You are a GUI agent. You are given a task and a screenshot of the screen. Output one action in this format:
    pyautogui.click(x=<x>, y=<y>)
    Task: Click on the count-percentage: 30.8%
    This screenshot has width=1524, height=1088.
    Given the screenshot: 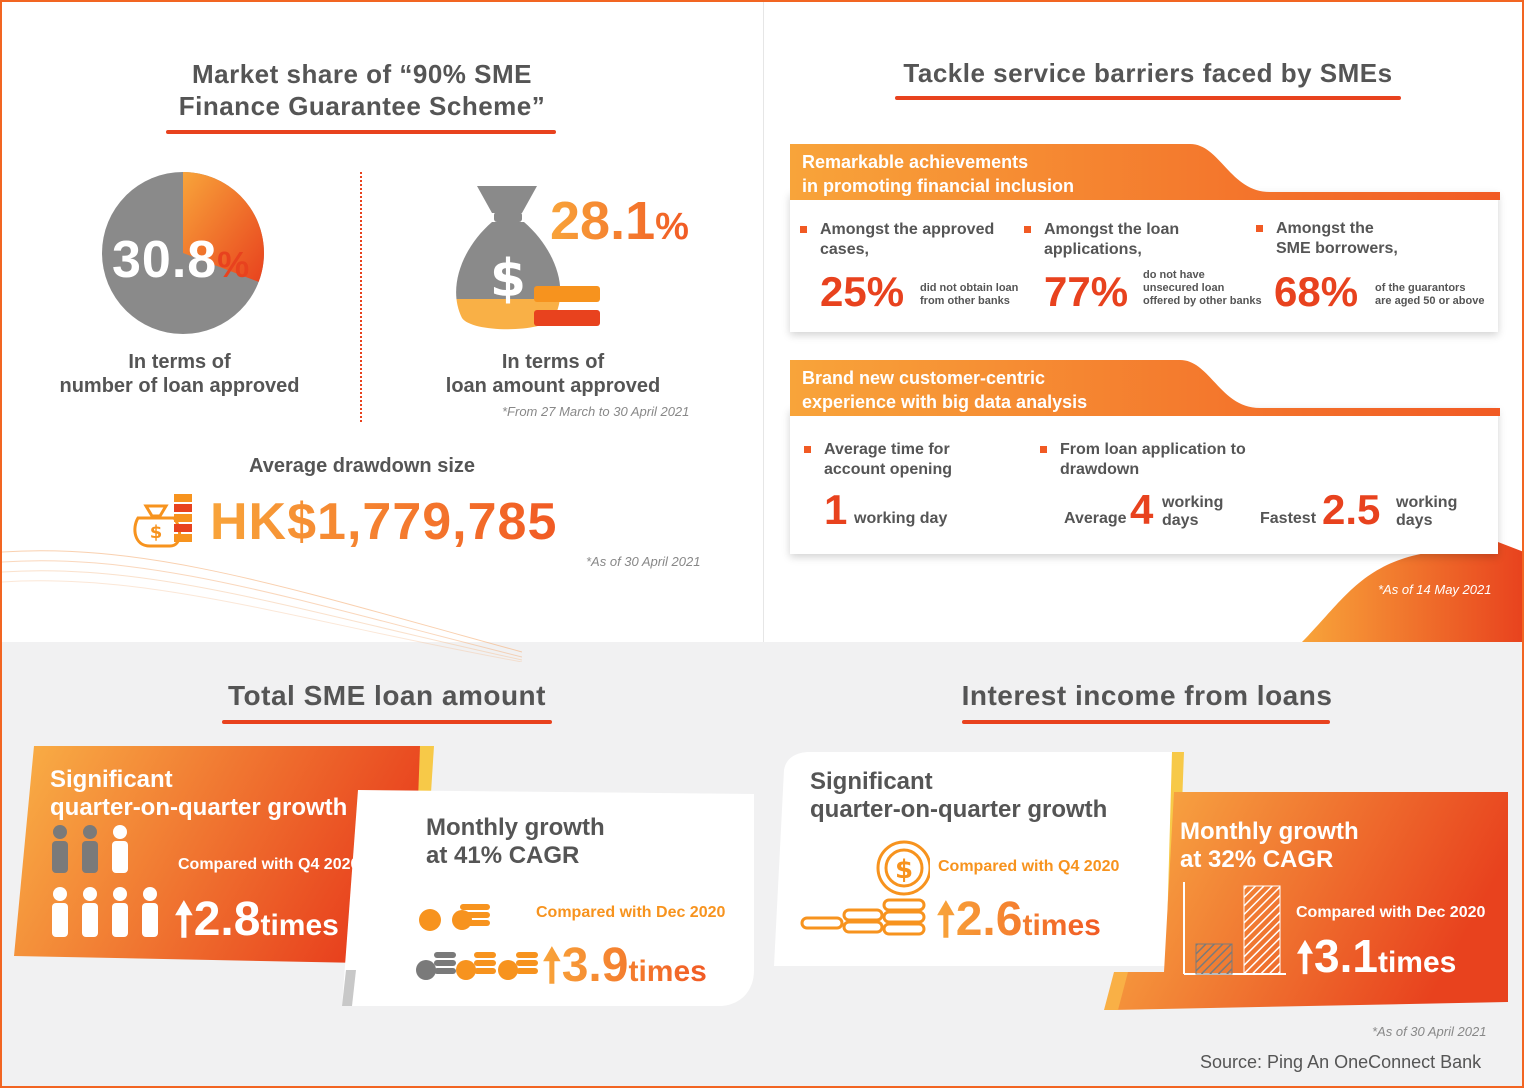 What is the action you would take?
    pyautogui.click(x=181, y=260)
    